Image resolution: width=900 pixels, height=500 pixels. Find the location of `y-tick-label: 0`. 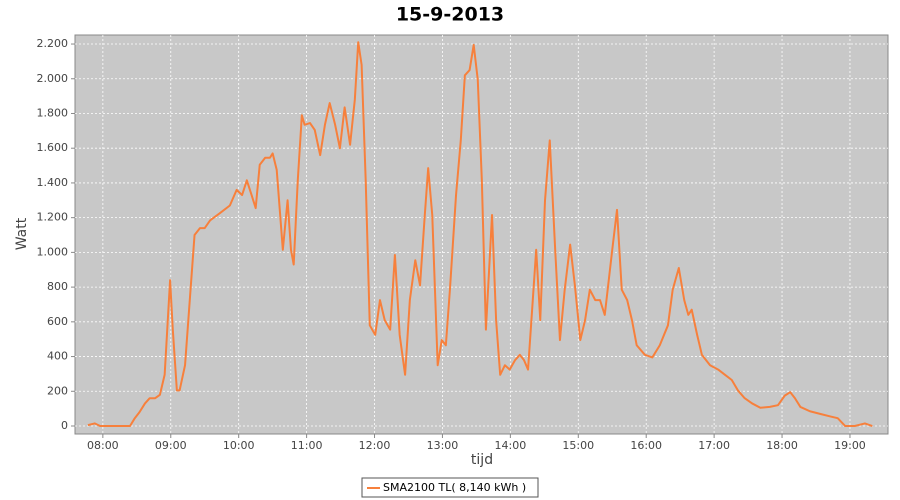

y-tick-label: 0 is located at coordinates (64, 425).